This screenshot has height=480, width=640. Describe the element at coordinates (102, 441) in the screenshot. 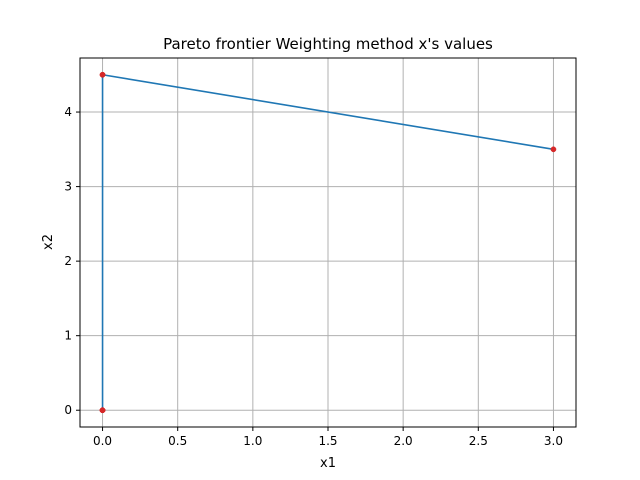

I see `x-tick-label: 0.0` at that location.